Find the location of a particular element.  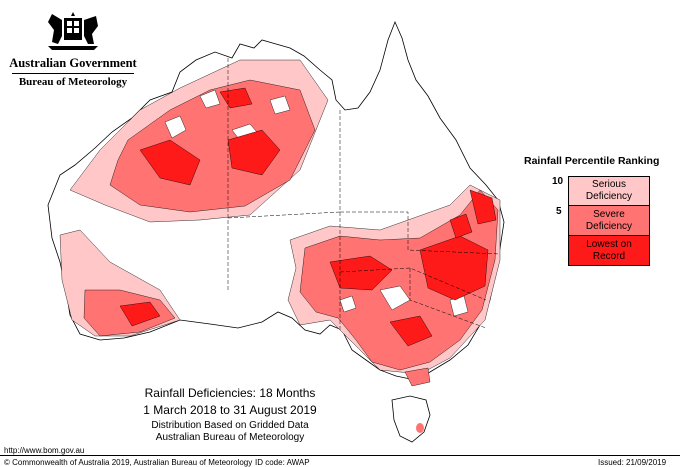

map-period: 1 March 2018 to 31 August 2019 is located at coordinates (230, 410).